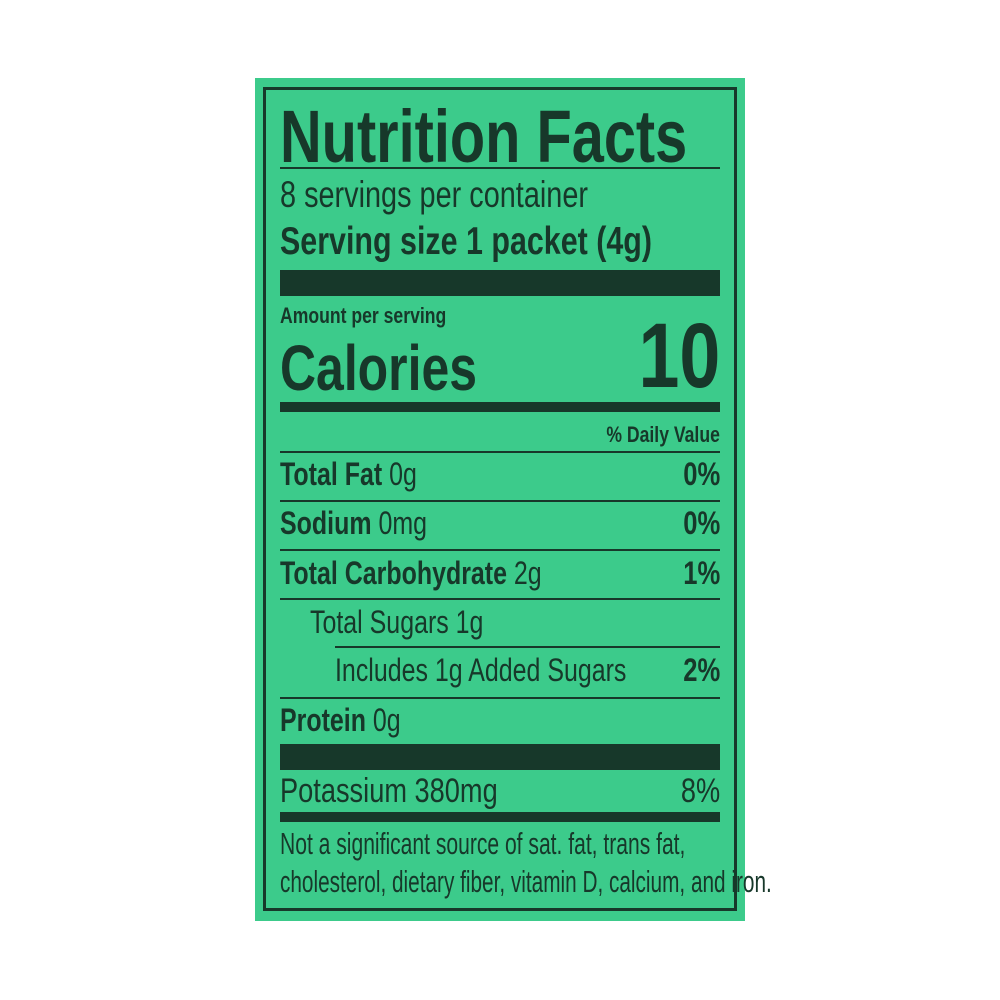 This screenshot has width=1000, height=1000. I want to click on dv-total-fat: 0%, so click(701, 474).